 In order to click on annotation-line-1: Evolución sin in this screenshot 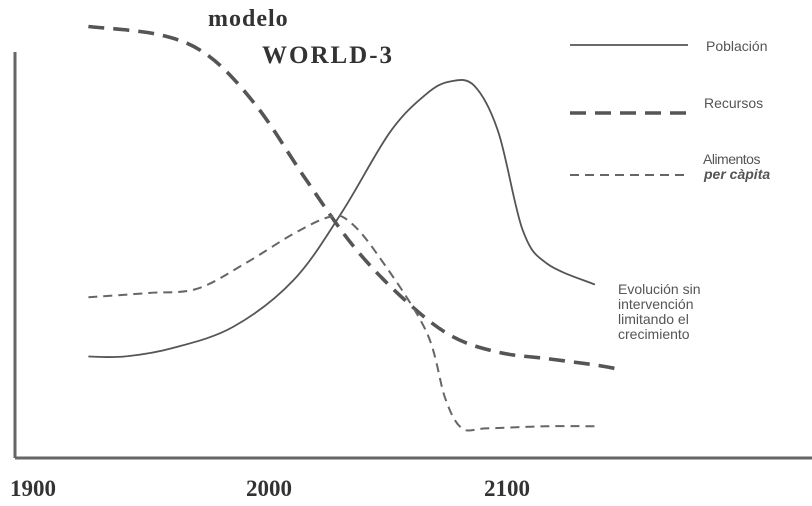, I will do `click(659, 289)`.